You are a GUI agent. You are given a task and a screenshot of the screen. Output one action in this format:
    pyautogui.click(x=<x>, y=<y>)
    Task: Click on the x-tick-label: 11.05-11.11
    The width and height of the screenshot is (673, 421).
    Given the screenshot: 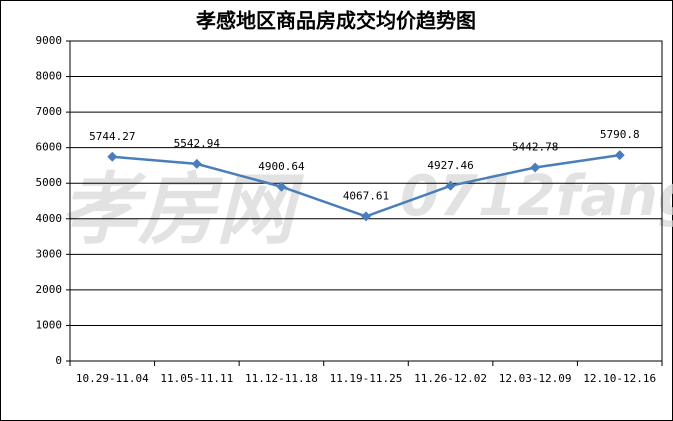 What is the action you would take?
    pyautogui.click(x=196, y=378)
    